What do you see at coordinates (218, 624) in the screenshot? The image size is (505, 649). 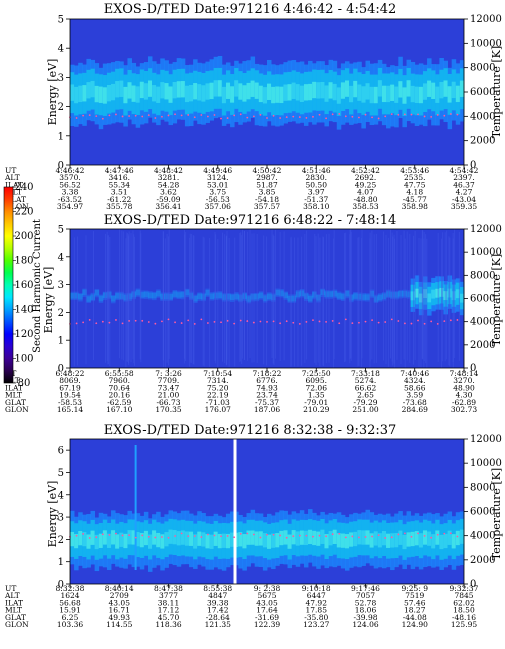 I see `ephemeris-value: 121.35` at bounding box center [218, 624].